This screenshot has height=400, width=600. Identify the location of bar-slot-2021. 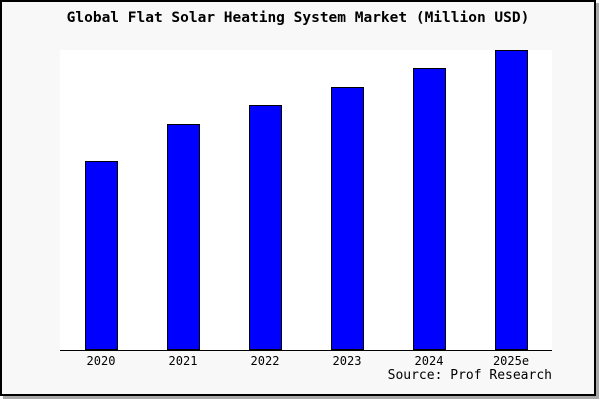
(183, 200).